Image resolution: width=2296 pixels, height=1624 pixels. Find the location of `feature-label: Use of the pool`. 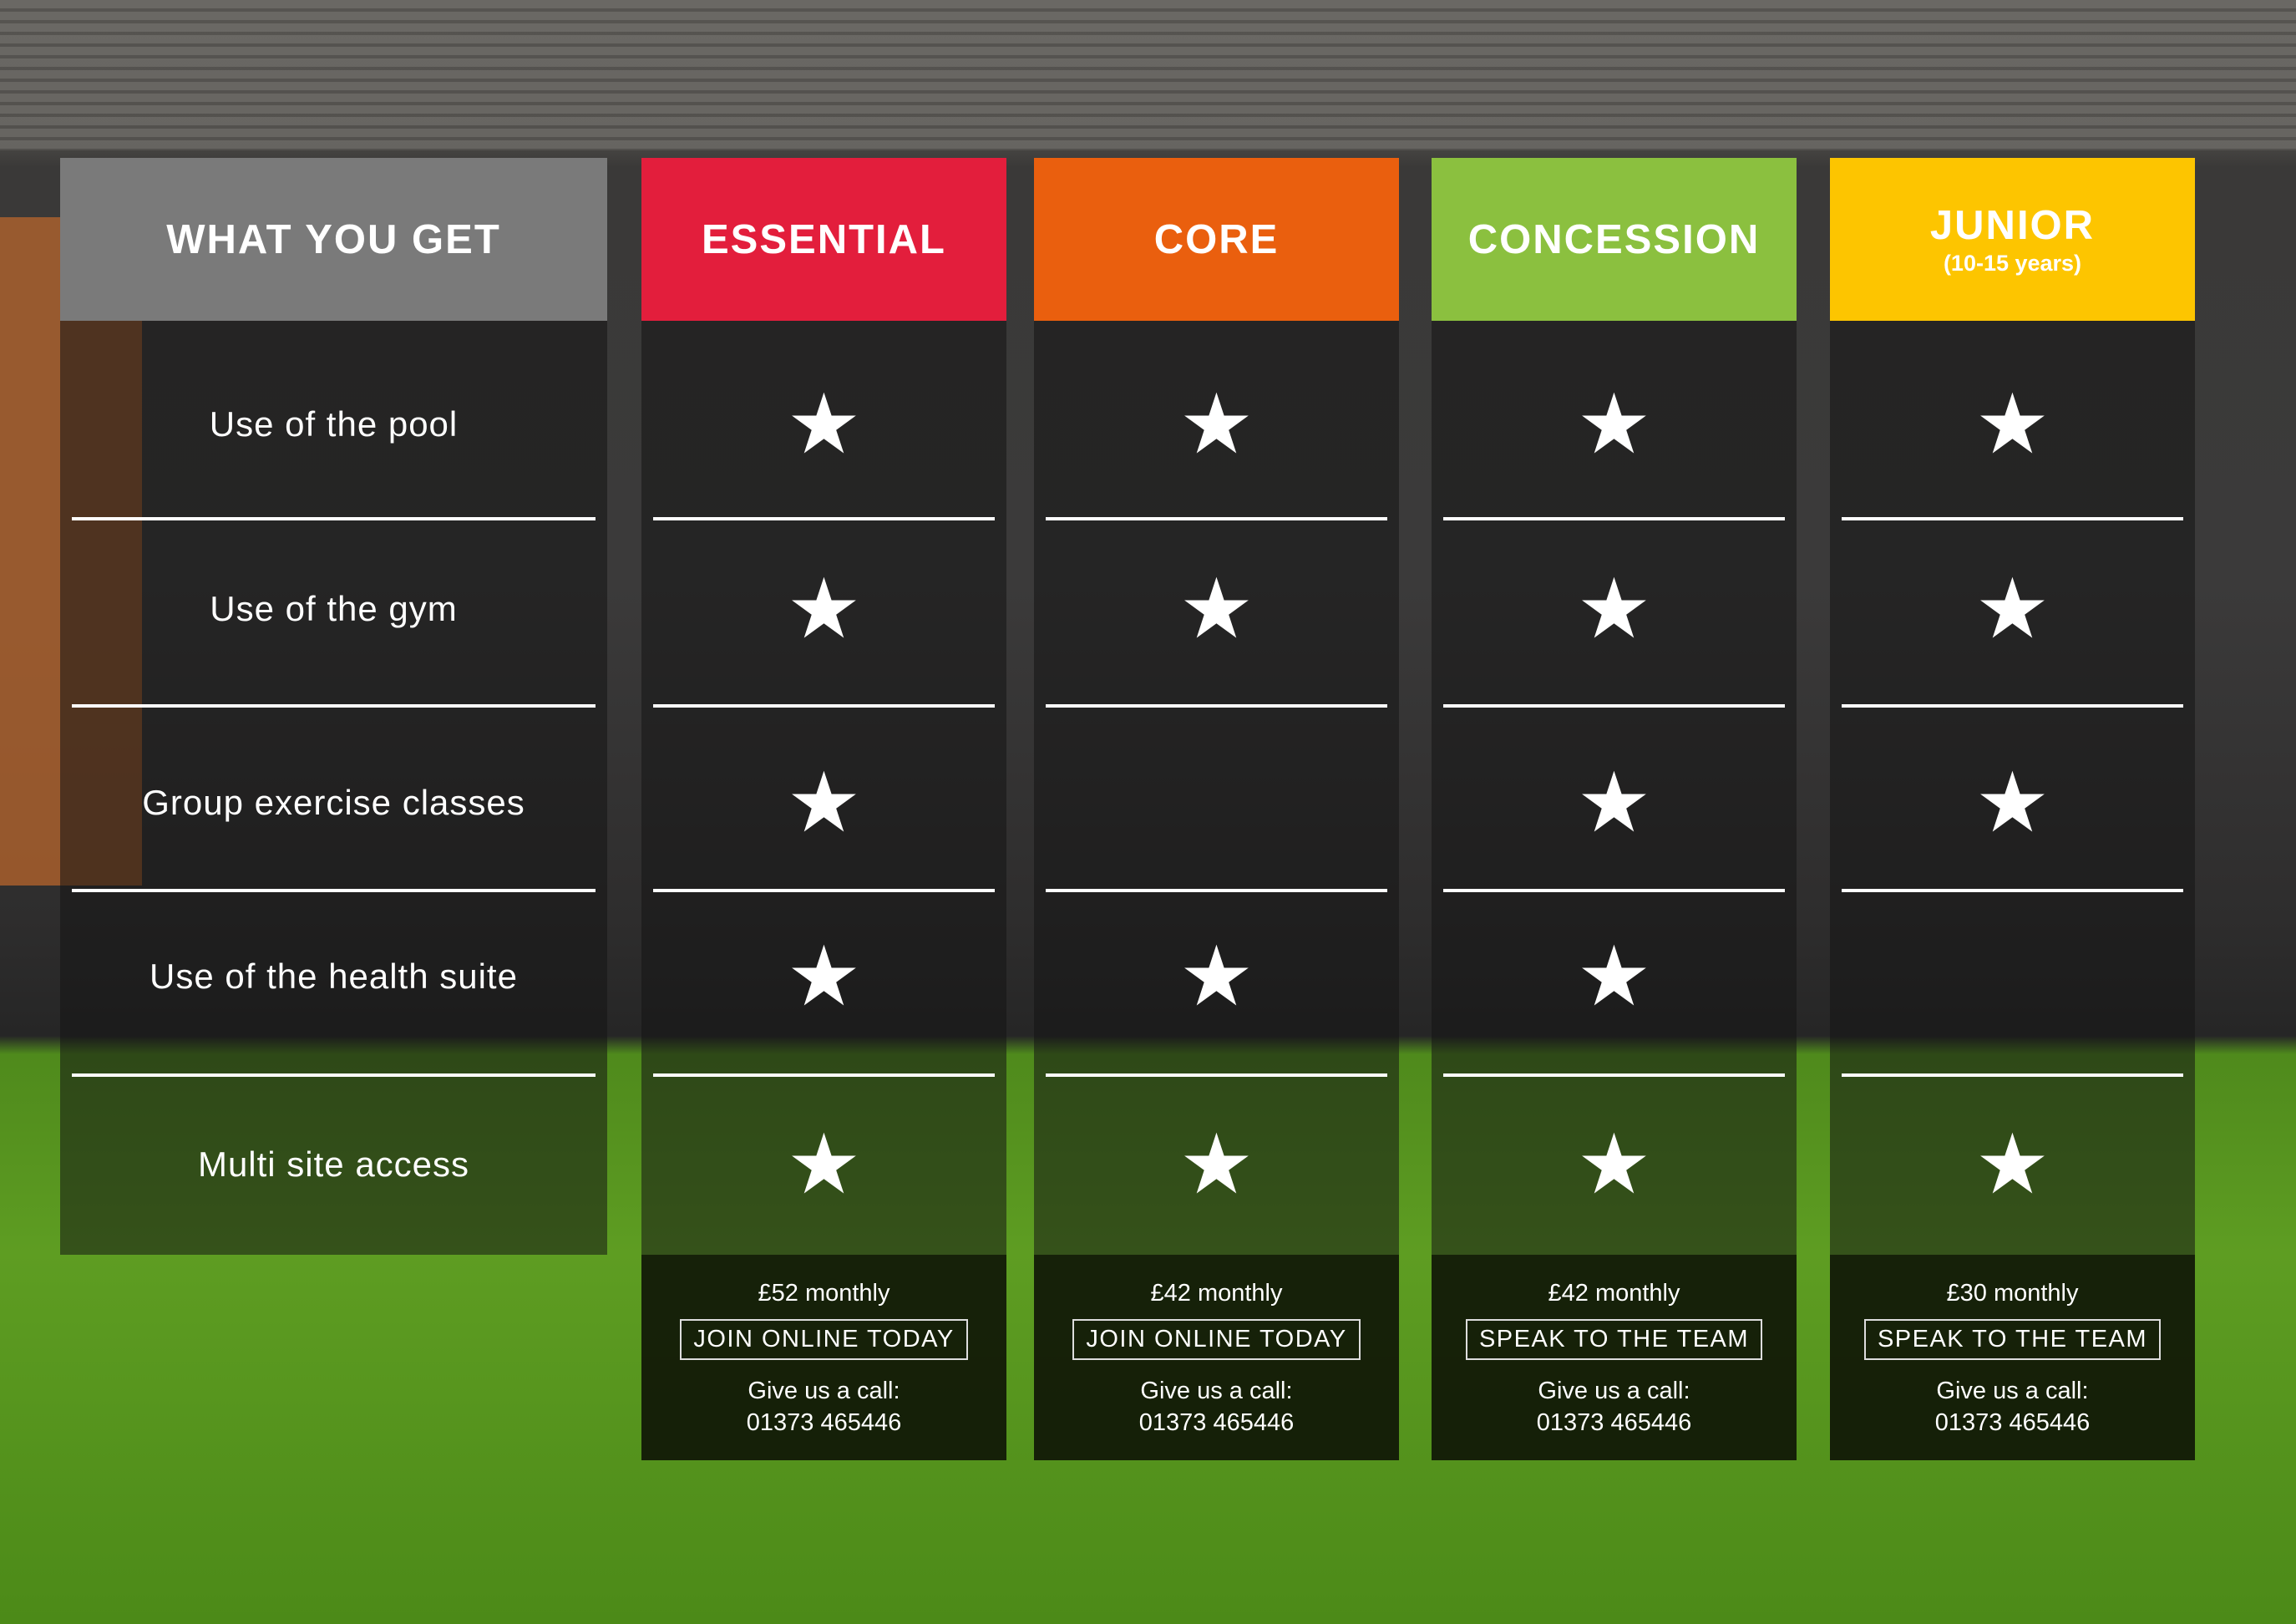

feature-label: Use of the pool is located at coordinates (334, 424).